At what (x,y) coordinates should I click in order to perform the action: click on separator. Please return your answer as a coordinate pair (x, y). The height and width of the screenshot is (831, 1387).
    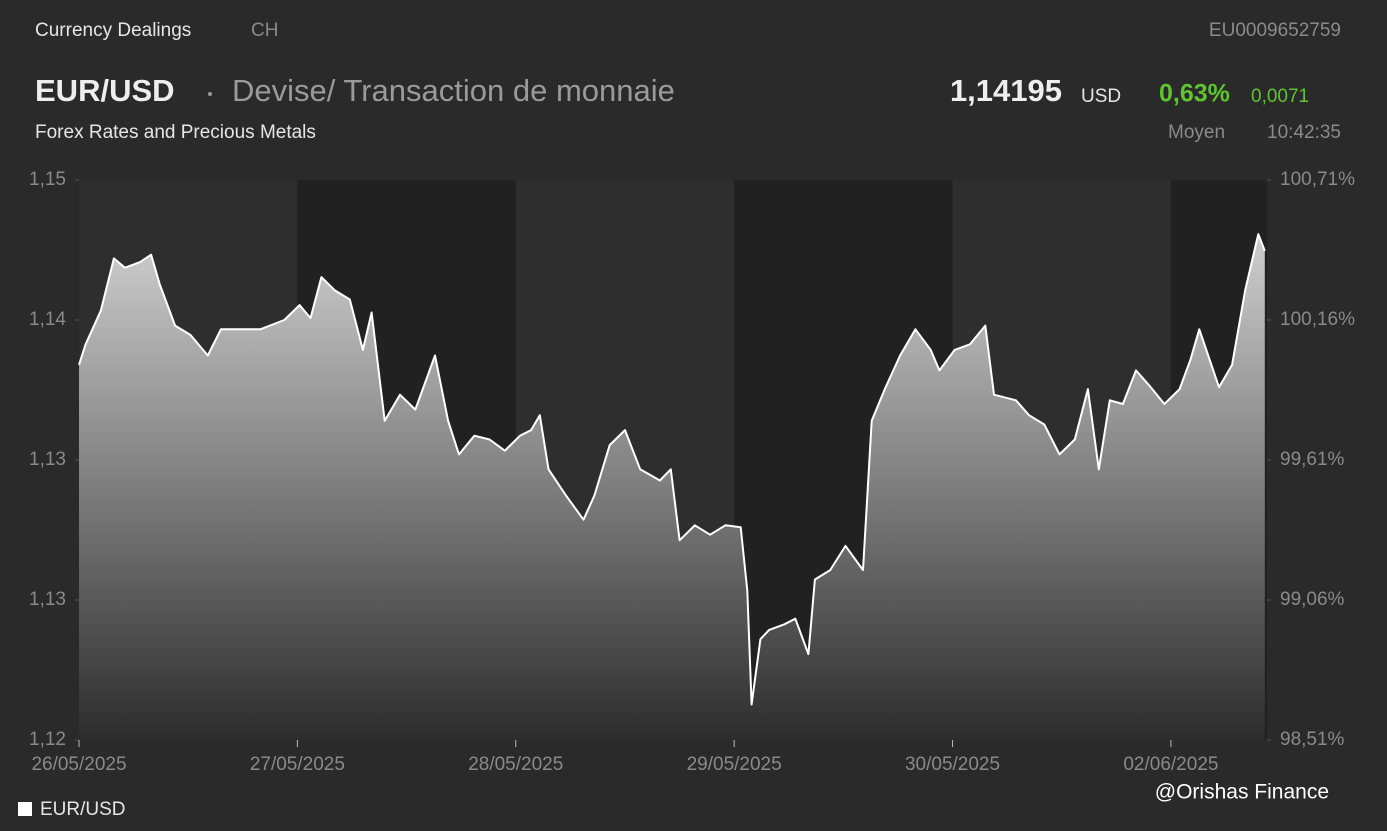
    Looking at the image, I should click on (210, 94).